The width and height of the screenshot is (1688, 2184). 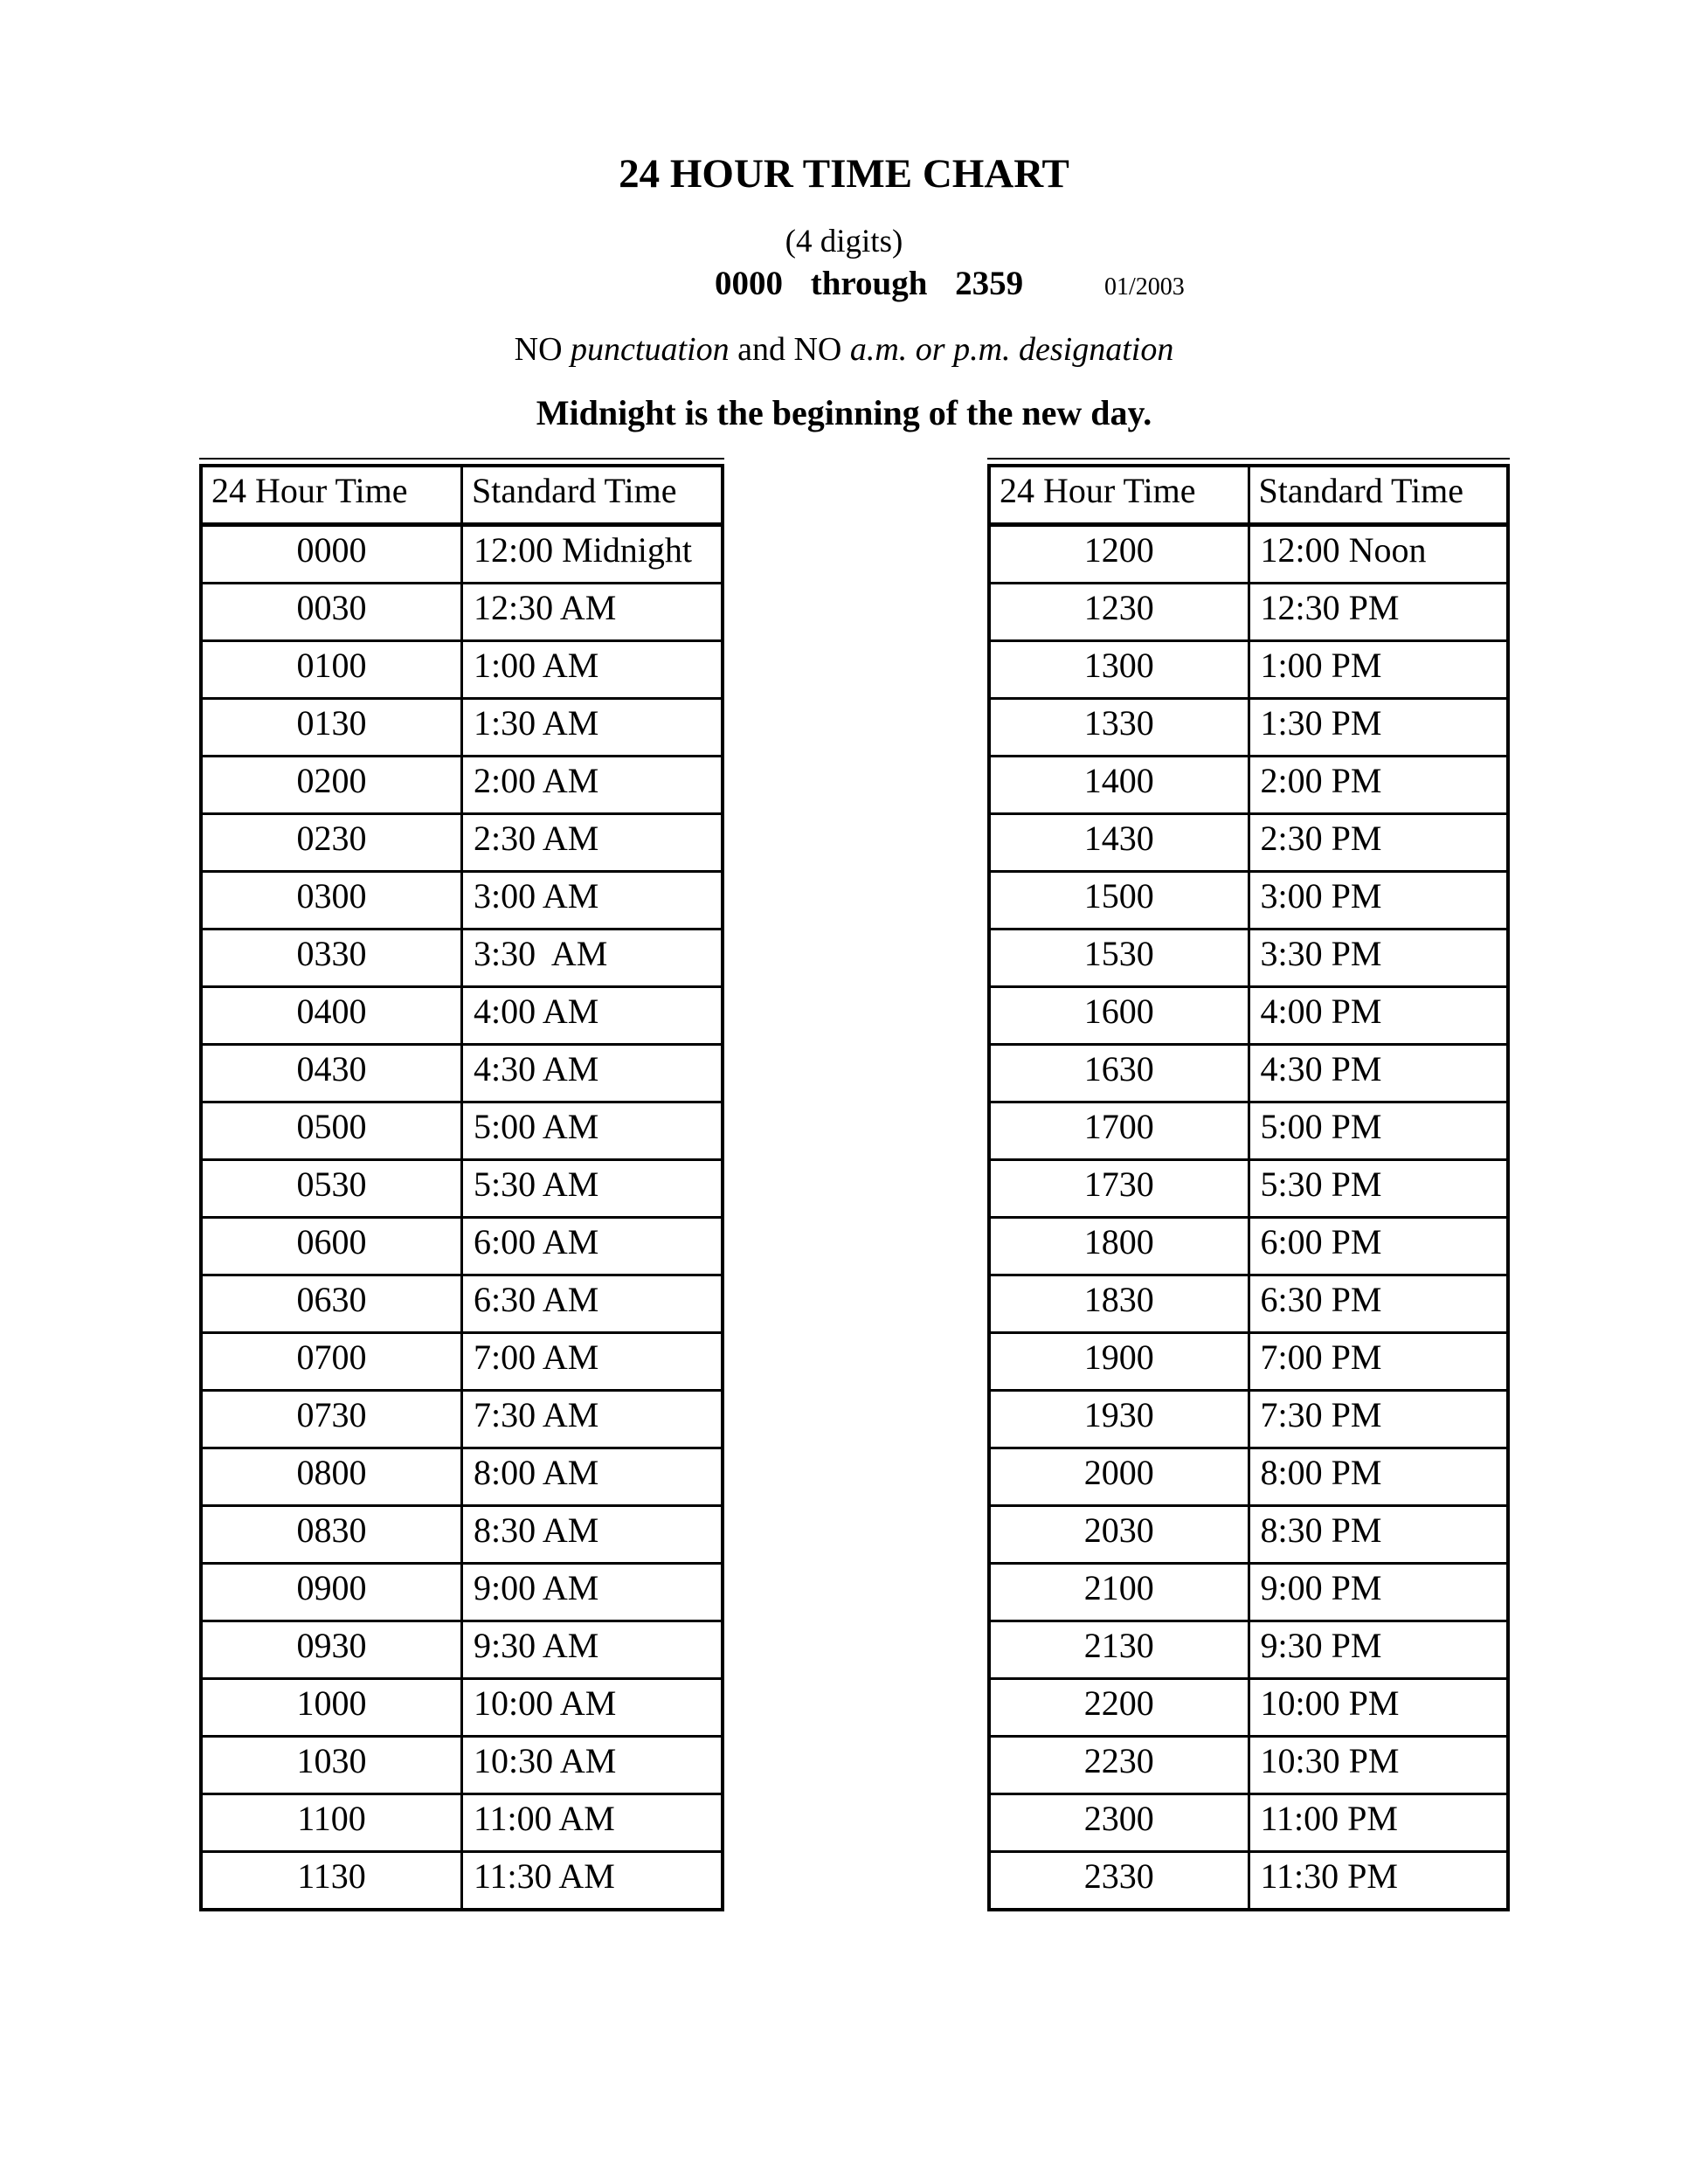 I want to click on standard-time-cell: 5:00 PM, so click(x=1378, y=1131).